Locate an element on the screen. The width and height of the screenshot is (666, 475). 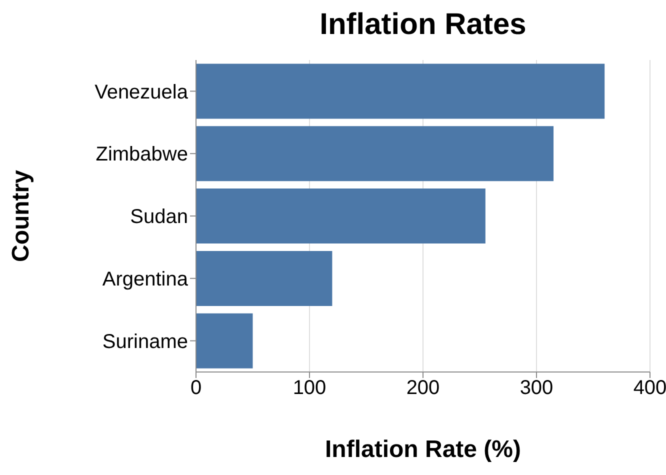
y-tick-label: Sudan is located at coordinates (159, 217).